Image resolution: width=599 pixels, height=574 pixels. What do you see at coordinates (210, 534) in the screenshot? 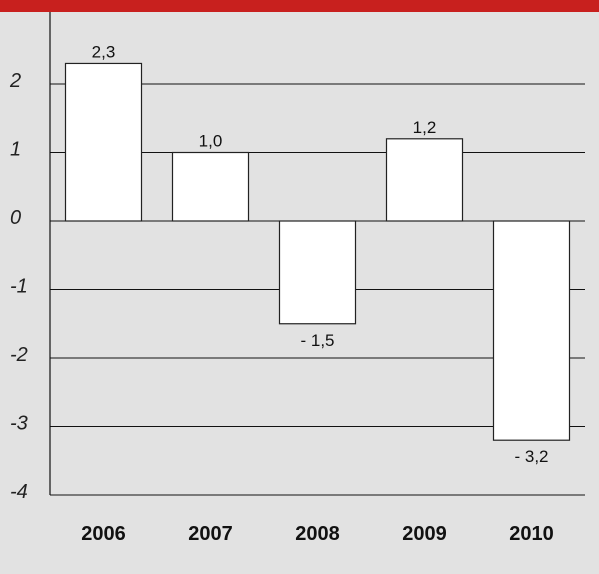
I see `x-tick-label-2007: 2007` at bounding box center [210, 534].